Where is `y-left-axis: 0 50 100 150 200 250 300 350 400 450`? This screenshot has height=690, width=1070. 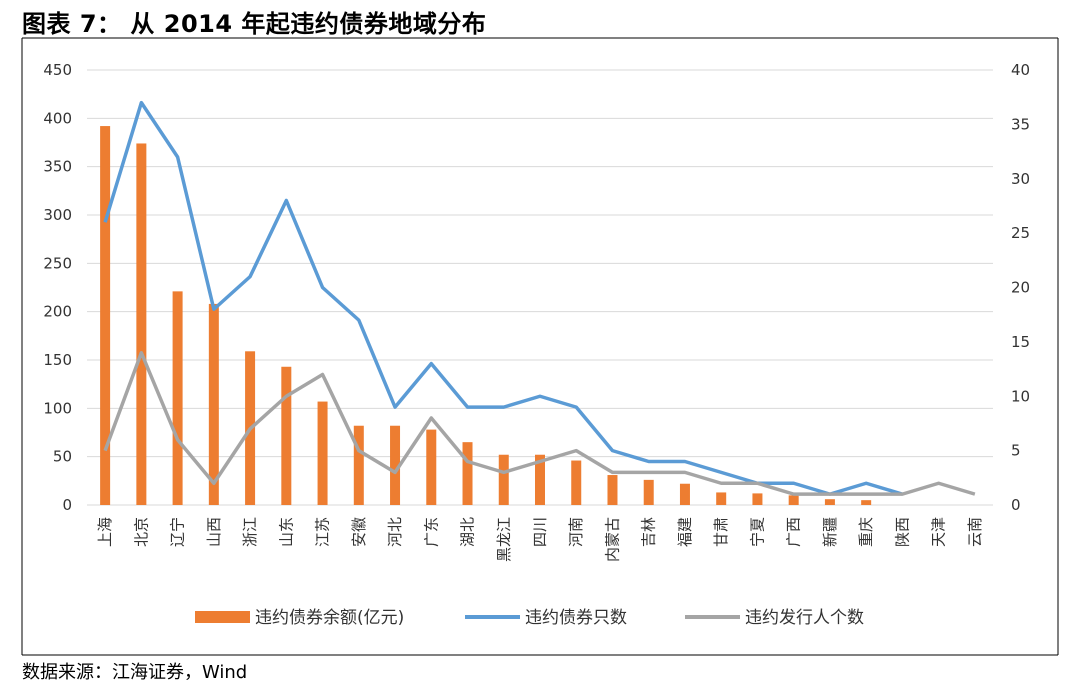
y-left-axis: 0 50 100 150 200 250 300 350 400 450 is located at coordinates (57, 287).